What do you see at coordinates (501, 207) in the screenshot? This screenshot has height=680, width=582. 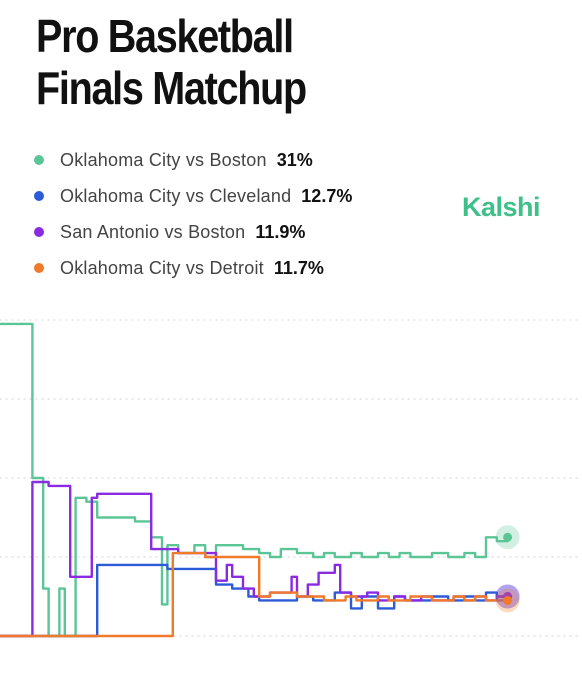 I see `kalshi-logo: Kalshi` at bounding box center [501, 207].